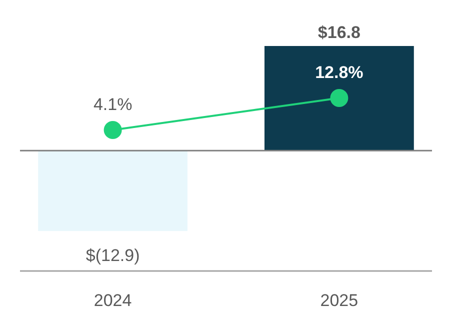 The image size is (452, 332). Describe the element at coordinates (113, 300) in the screenshot. I see `x-tick-label: 2024` at that location.